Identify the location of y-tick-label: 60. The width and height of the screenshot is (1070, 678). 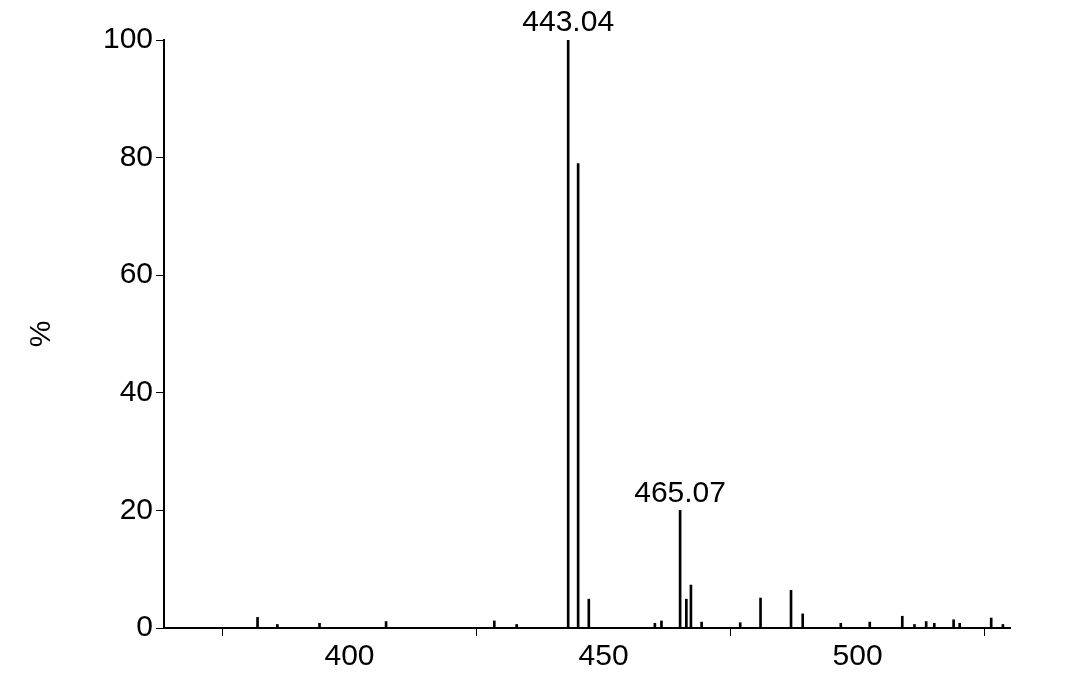
(136, 273).